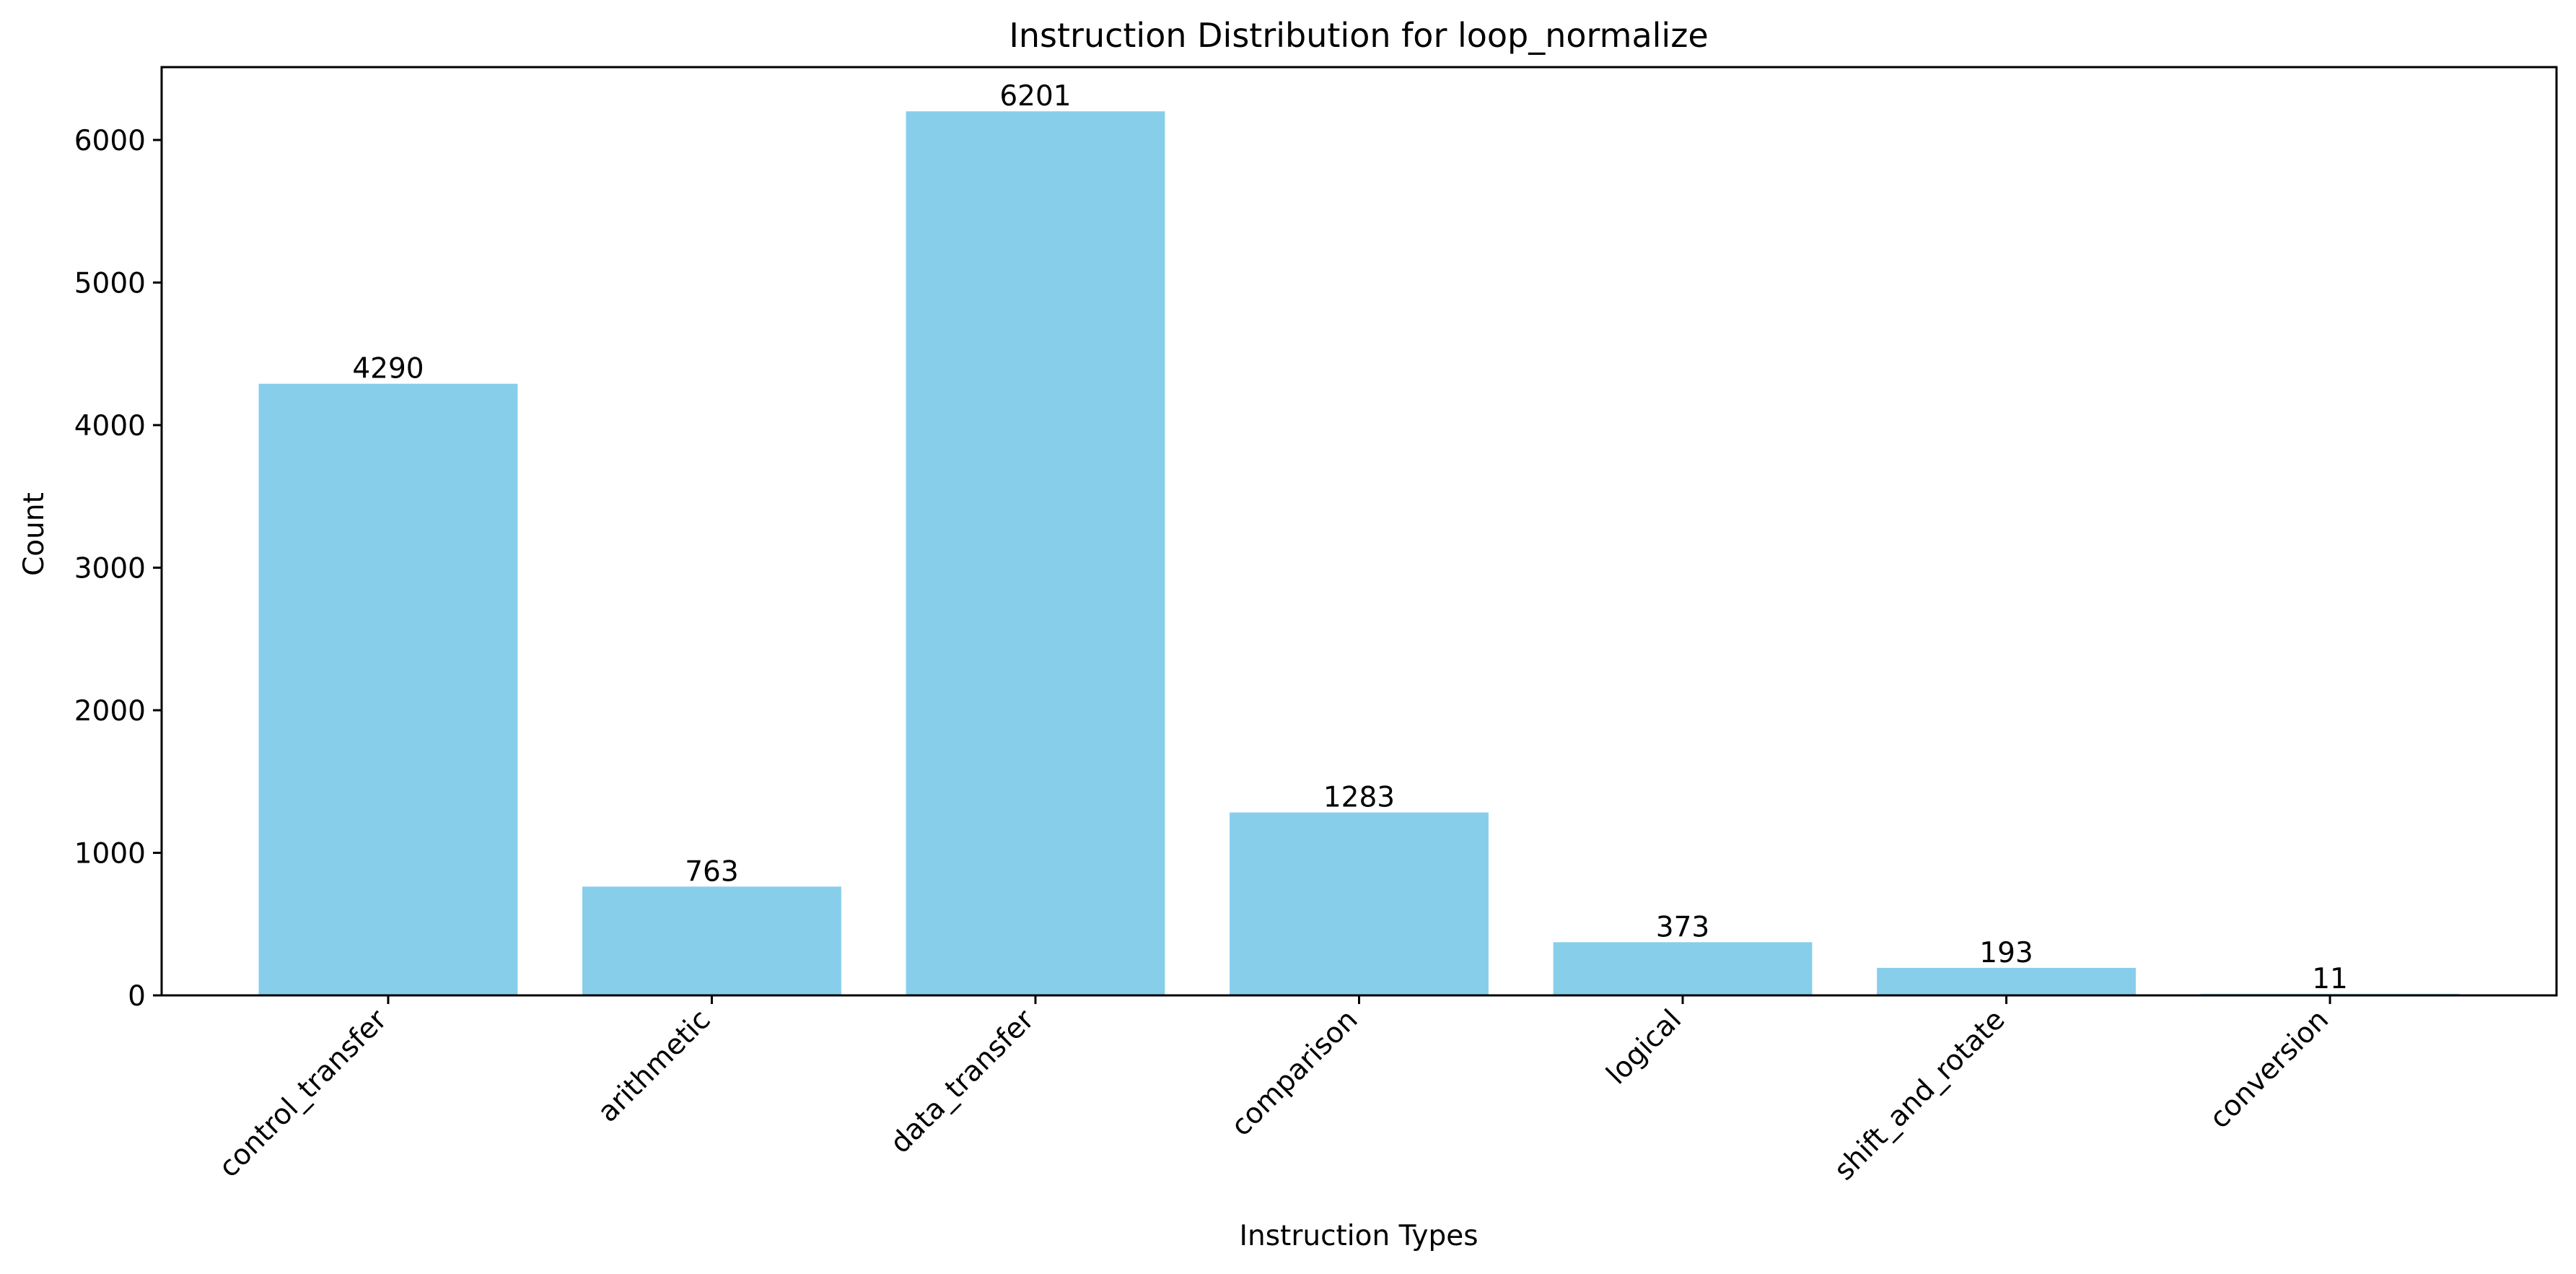 The image size is (2576, 1274). Describe the element at coordinates (2007, 981) in the screenshot. I see `bar-shift_and_rotate` at that location.